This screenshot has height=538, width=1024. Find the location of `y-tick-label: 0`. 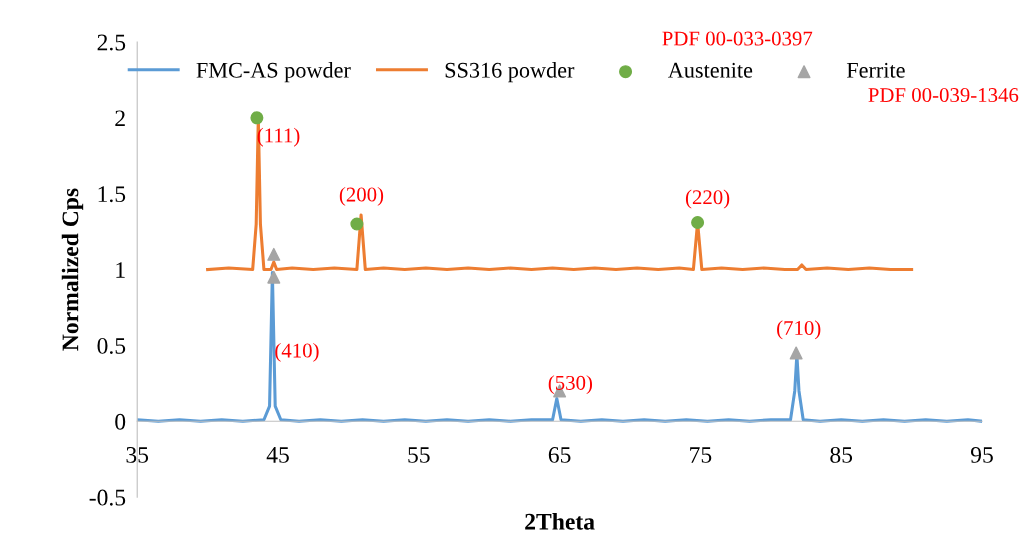

y-tick-label: 0 is located at coordinates (120, 421).